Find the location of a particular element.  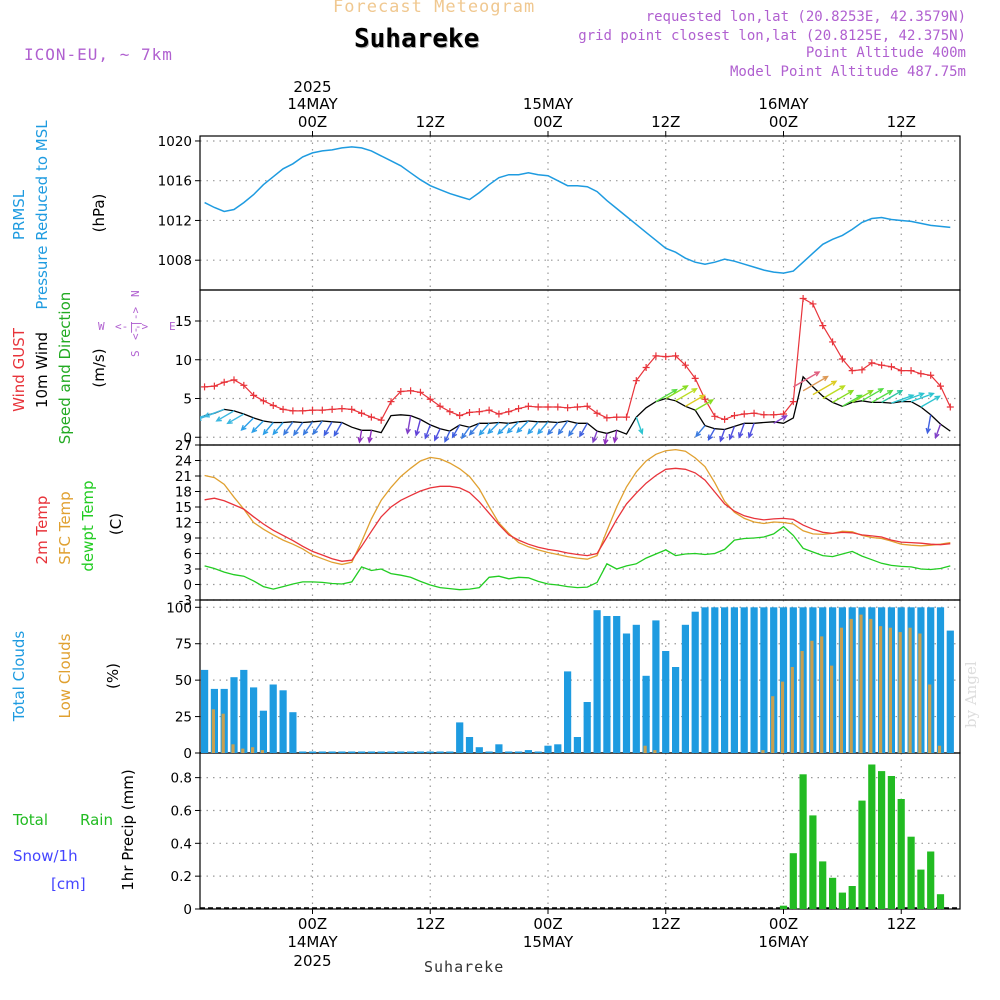

rain-bars is located at coordinates (580, 836).